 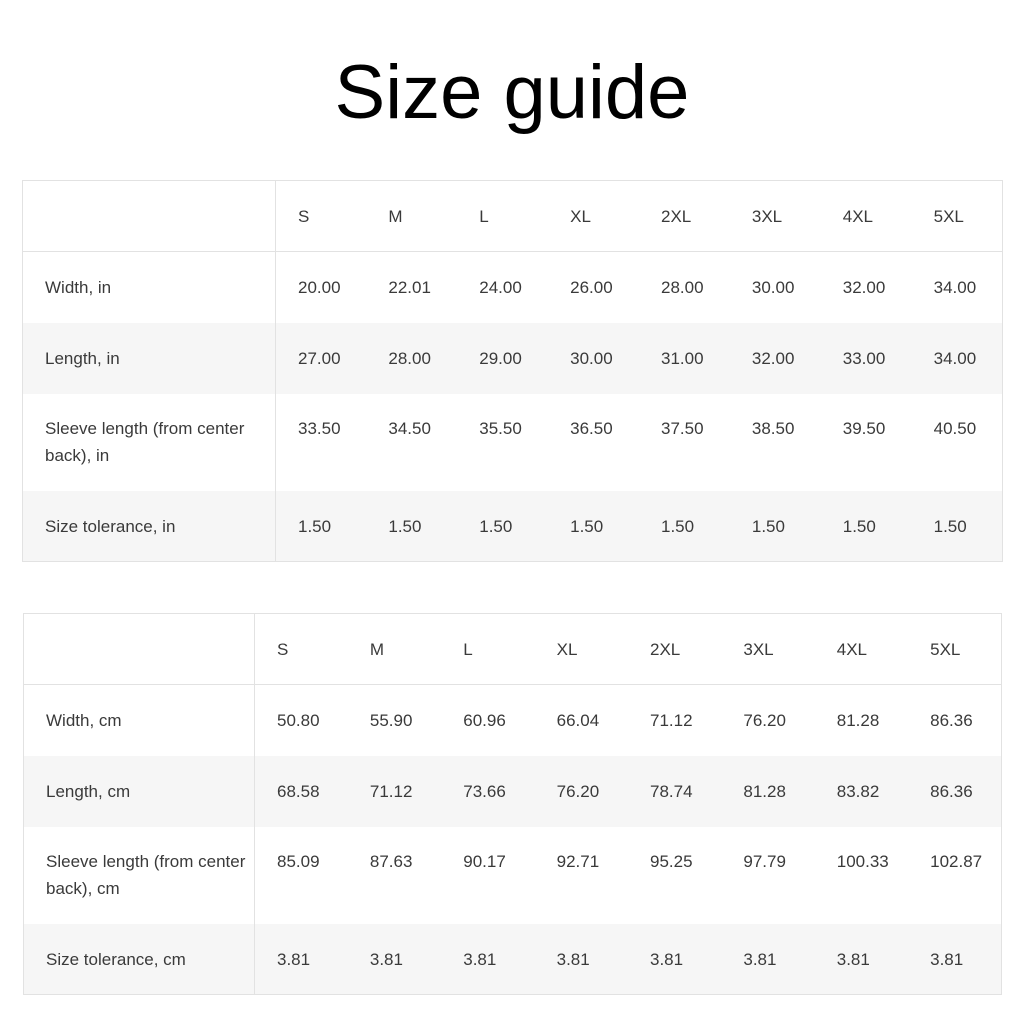 I want to click on row-label: Size tolerance, in, so click(x=149, y=526).